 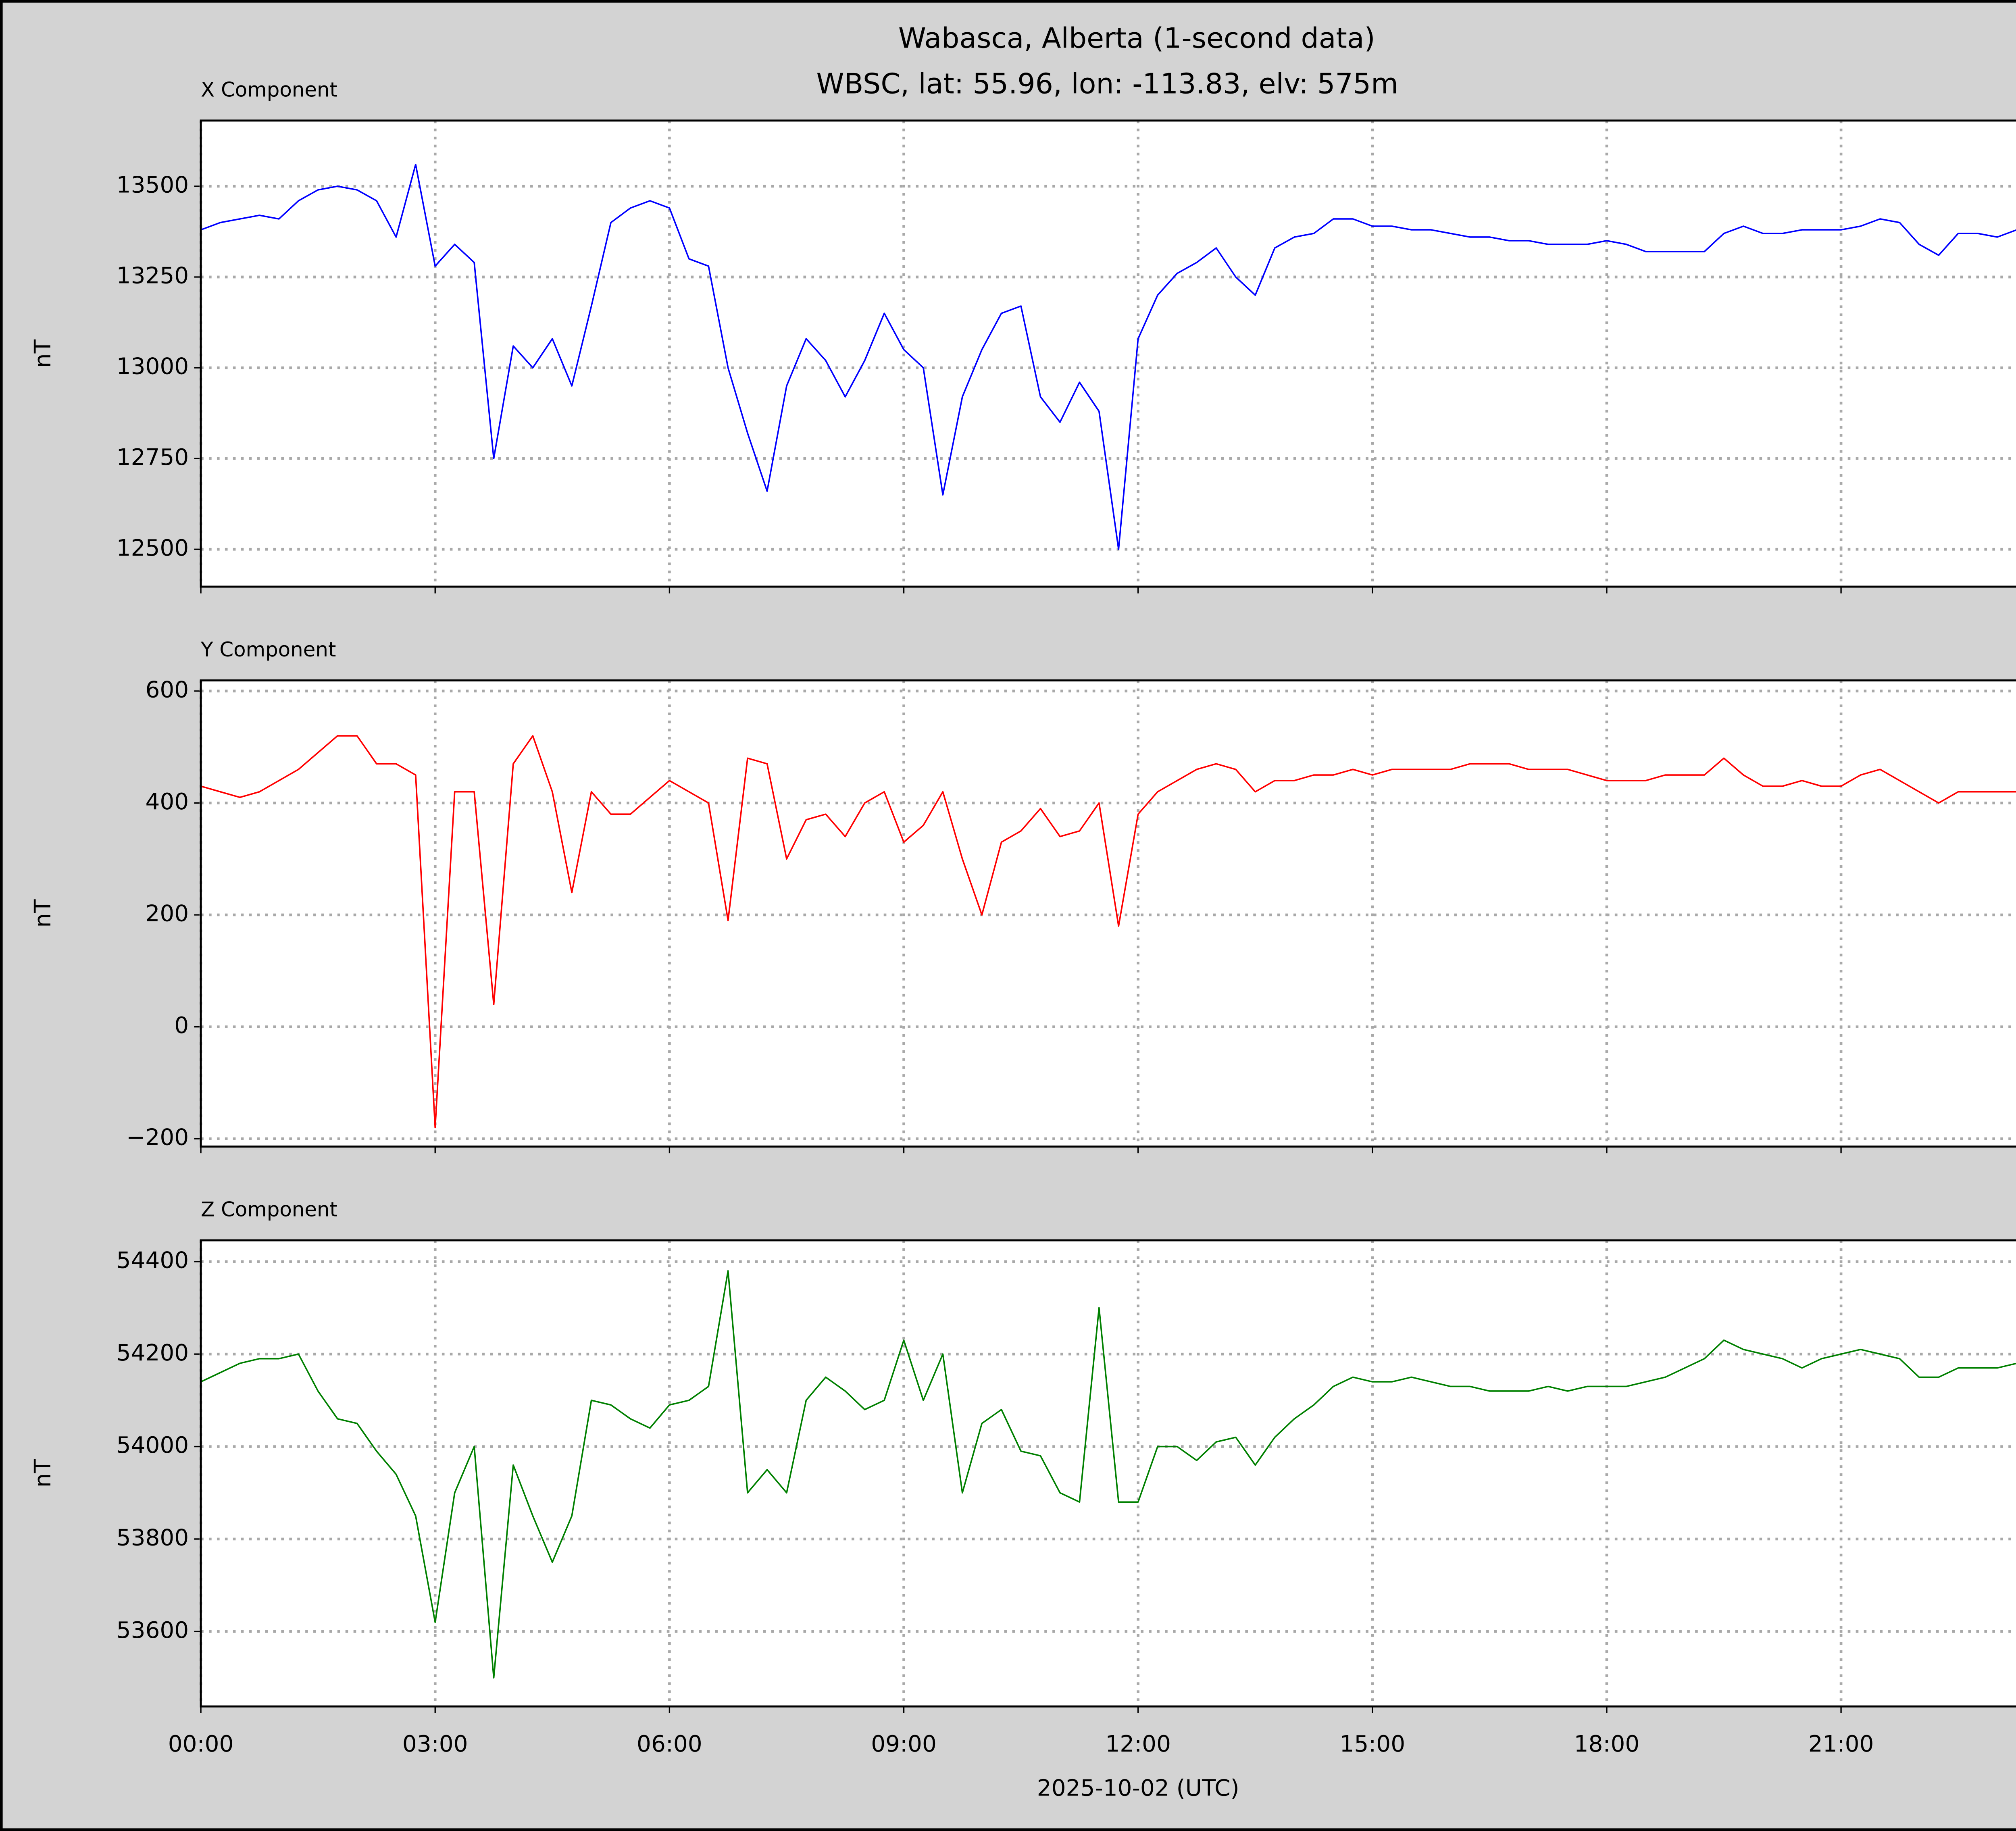 What do you see at coordinates (153, 276) in the screenshot?
I see `y-tick-label: 13250` at bounding box center [153, 276].